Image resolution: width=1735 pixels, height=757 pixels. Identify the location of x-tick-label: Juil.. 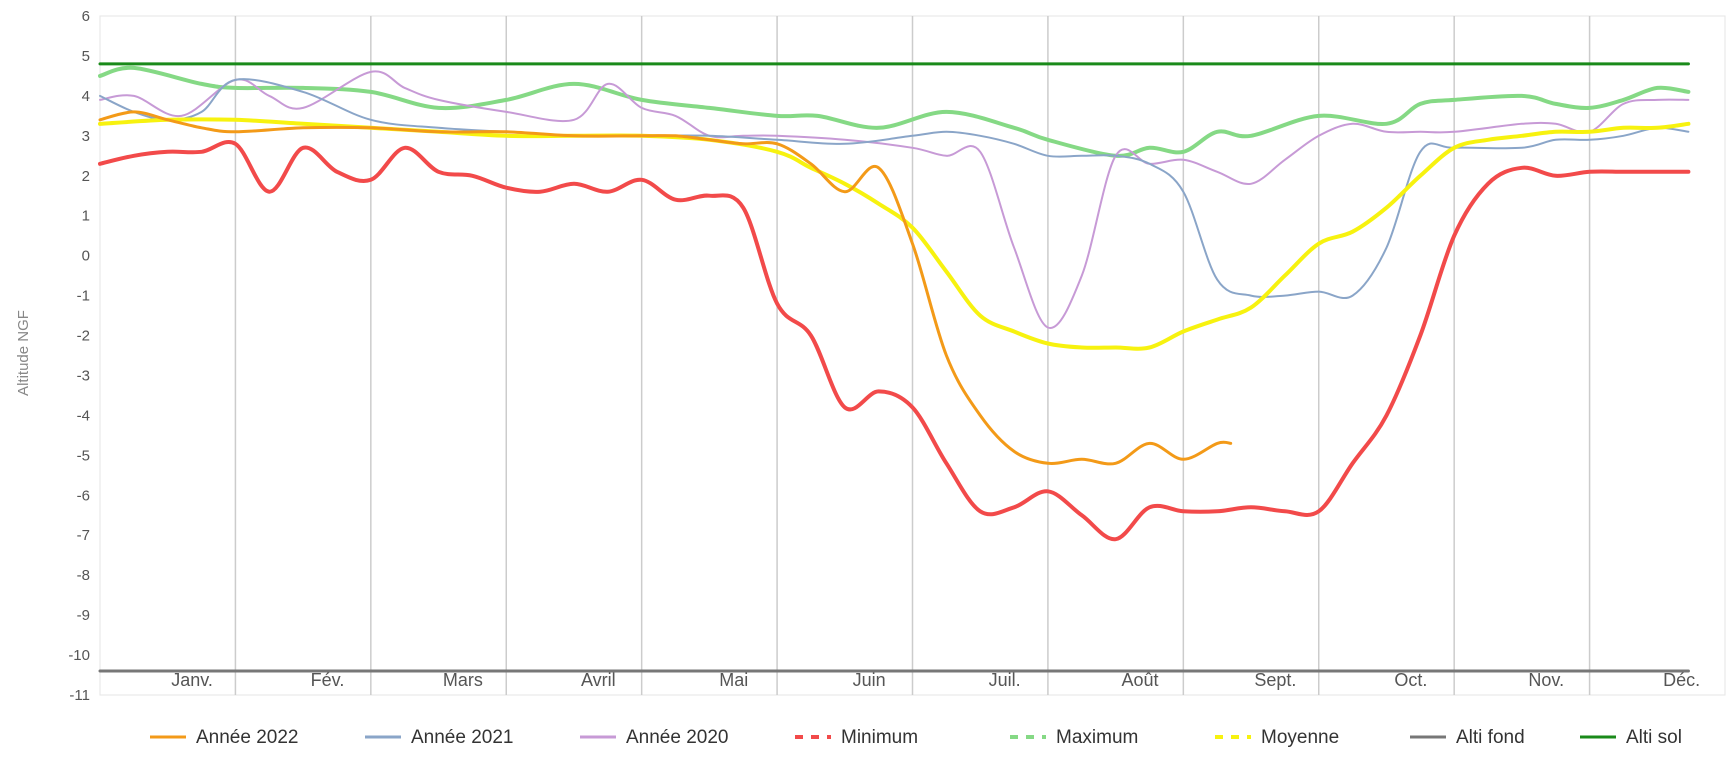
(1005, 680).